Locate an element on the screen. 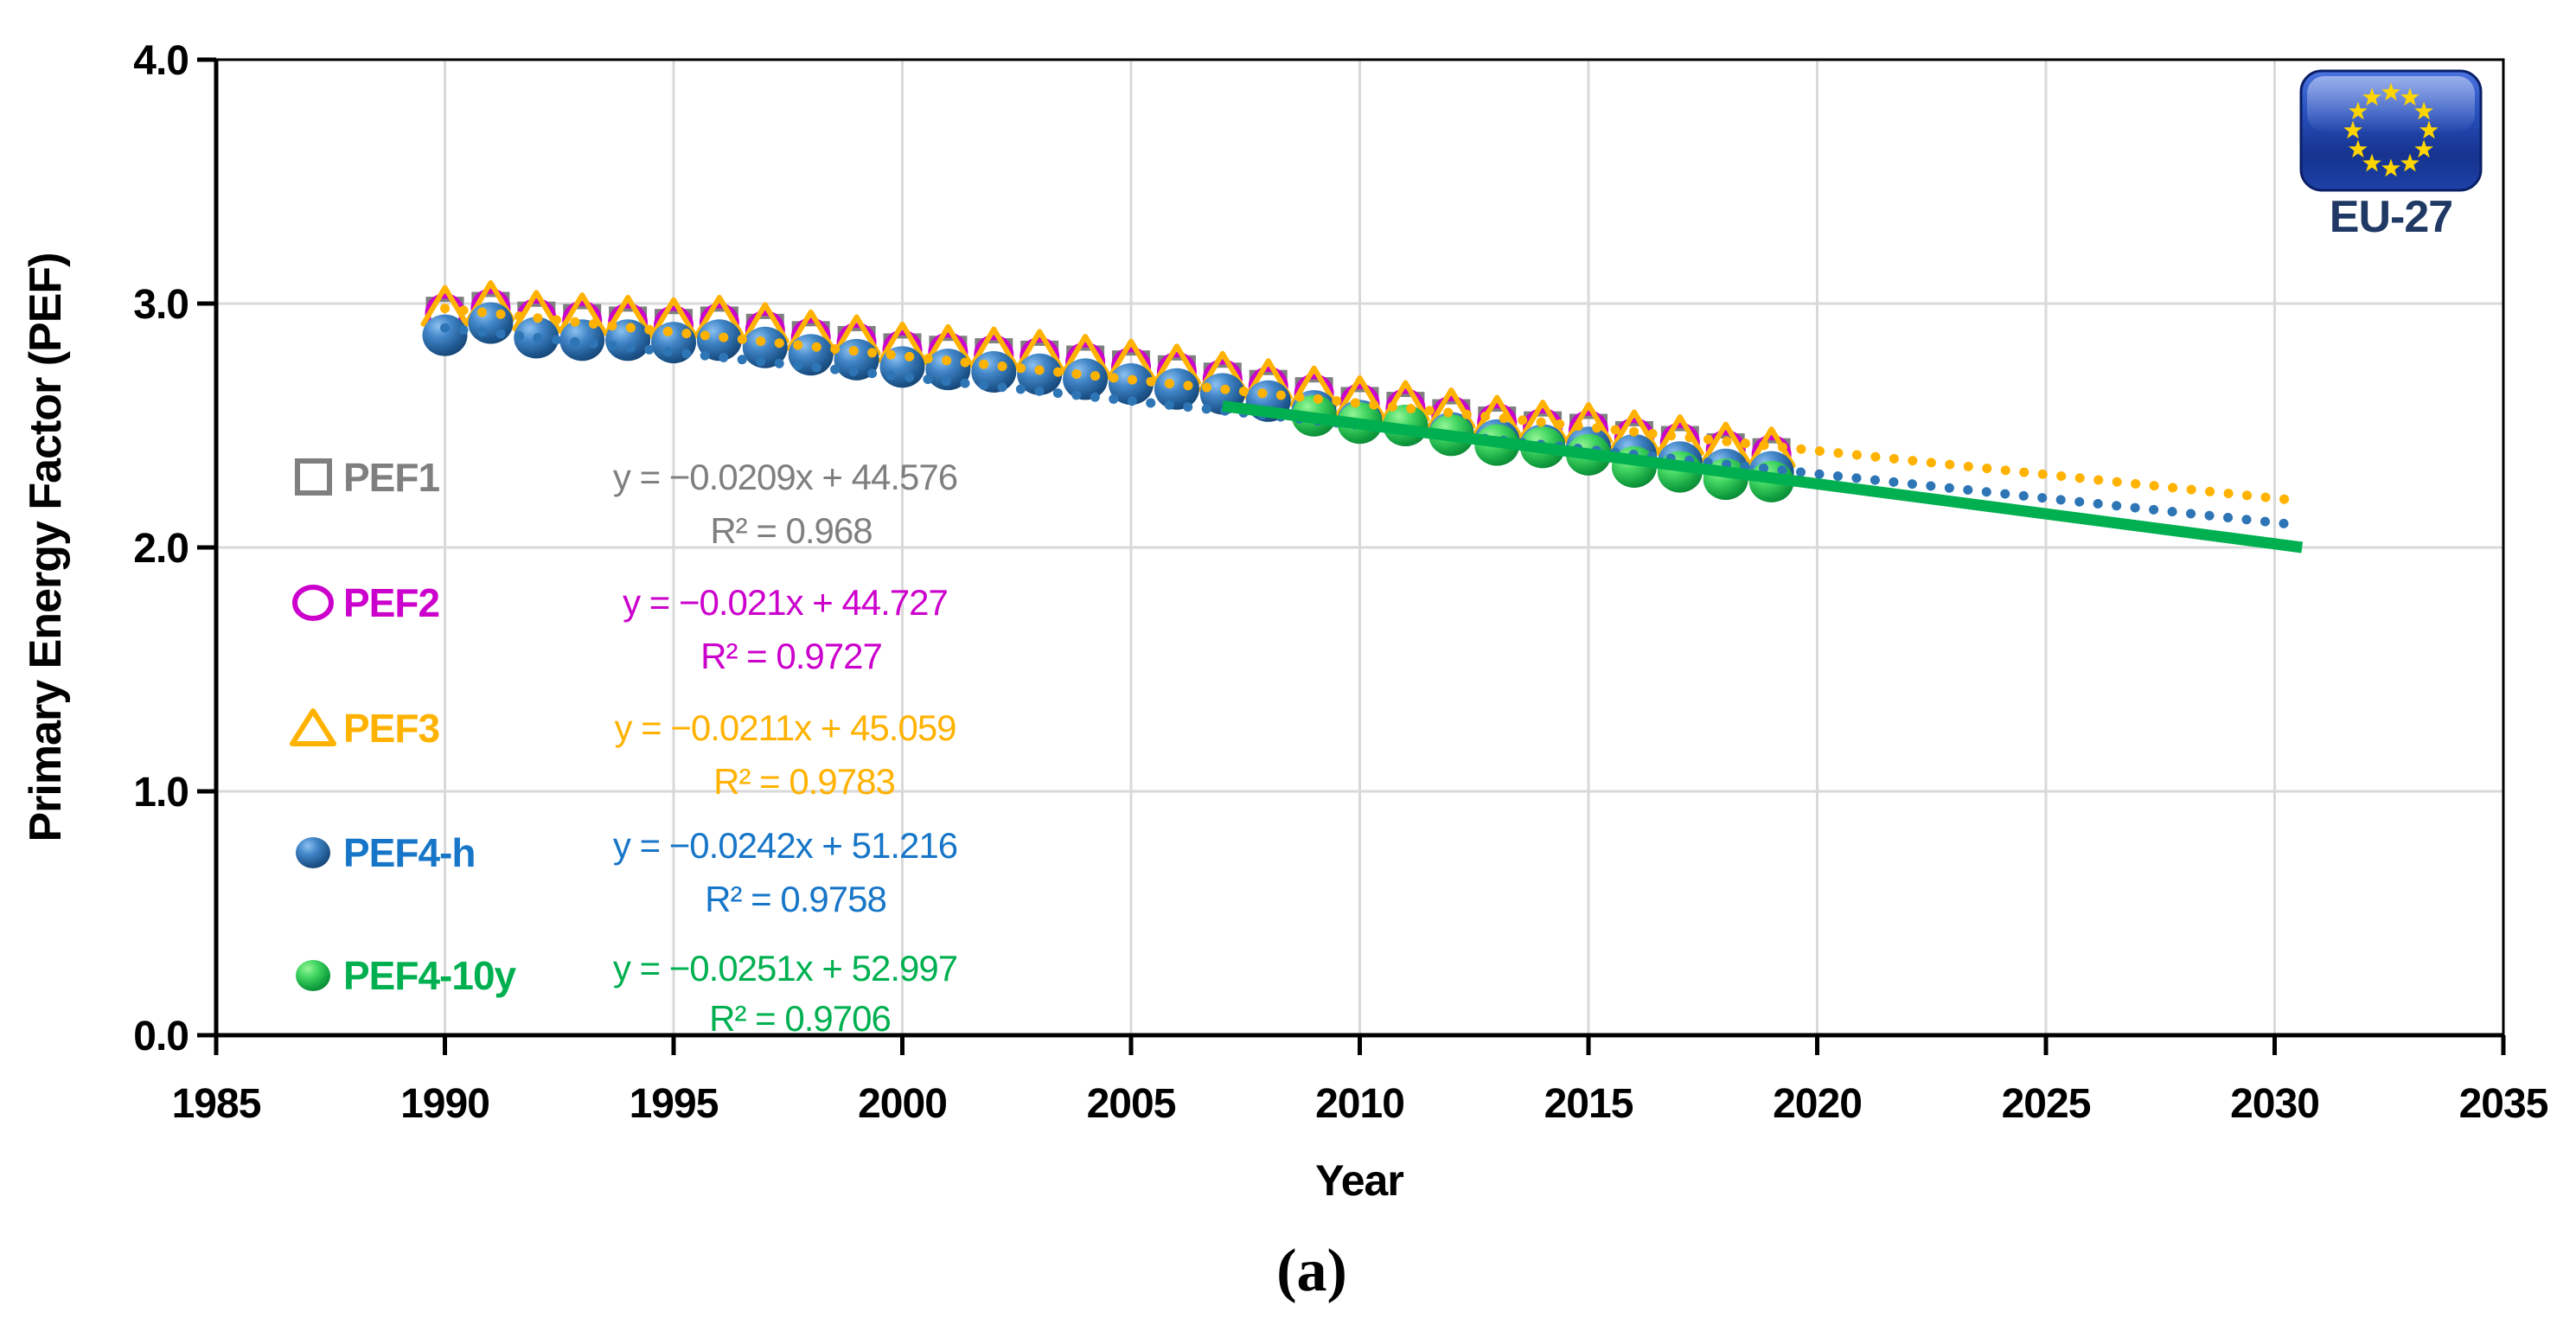 This screenshot has height=1331, width=2576. legend-marker-blue-sphere-icon is located at coordinates (313, 852).